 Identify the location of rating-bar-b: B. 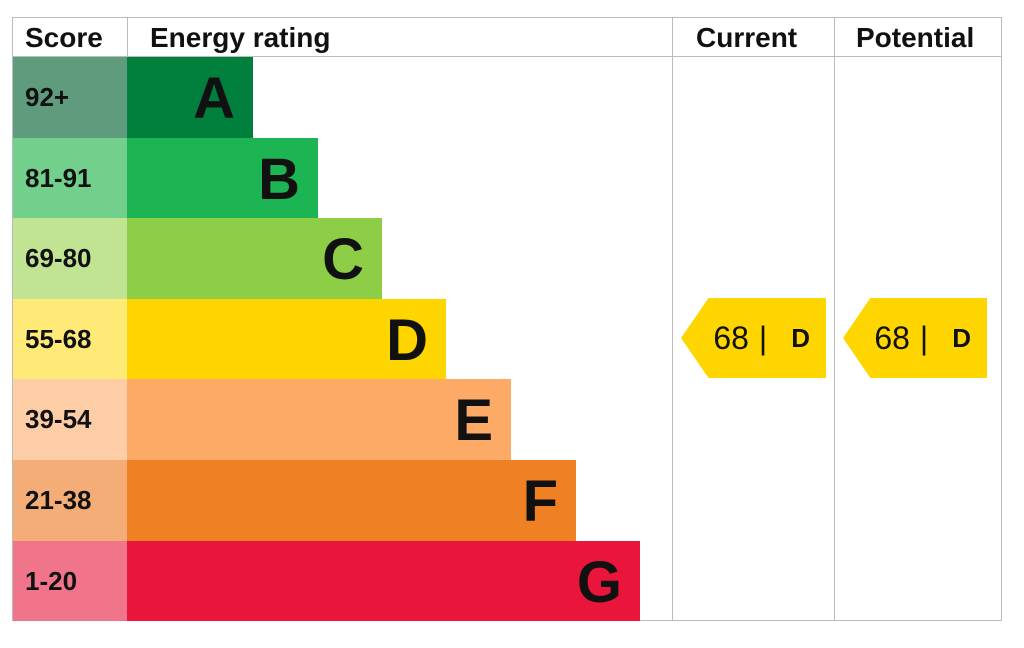
(222, 178).